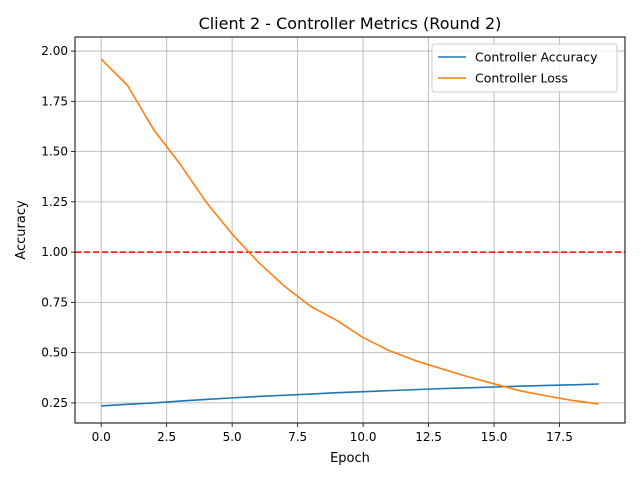  I want to click on x-tick-label: 0.0, so click(101, 437).